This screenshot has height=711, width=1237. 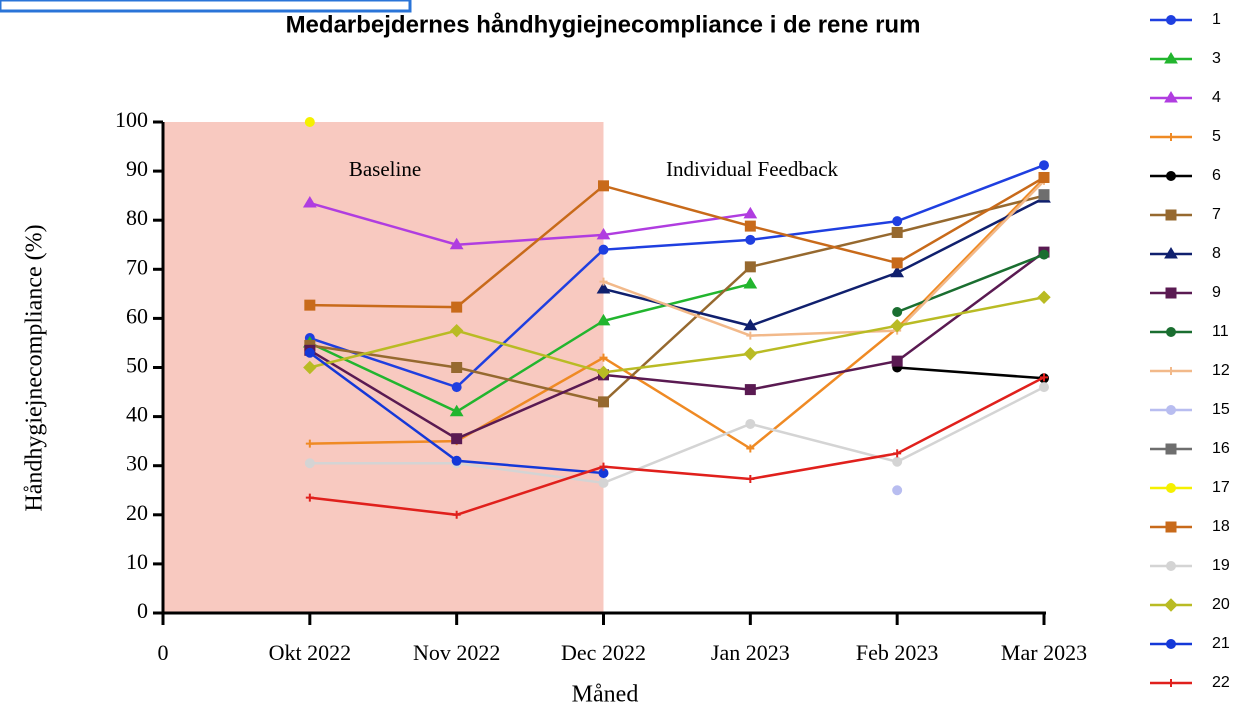 What do you see at coordinates (1185, 136) in the screenshot?
I see `legend-item: 5` at bounding box center [1185, 136].